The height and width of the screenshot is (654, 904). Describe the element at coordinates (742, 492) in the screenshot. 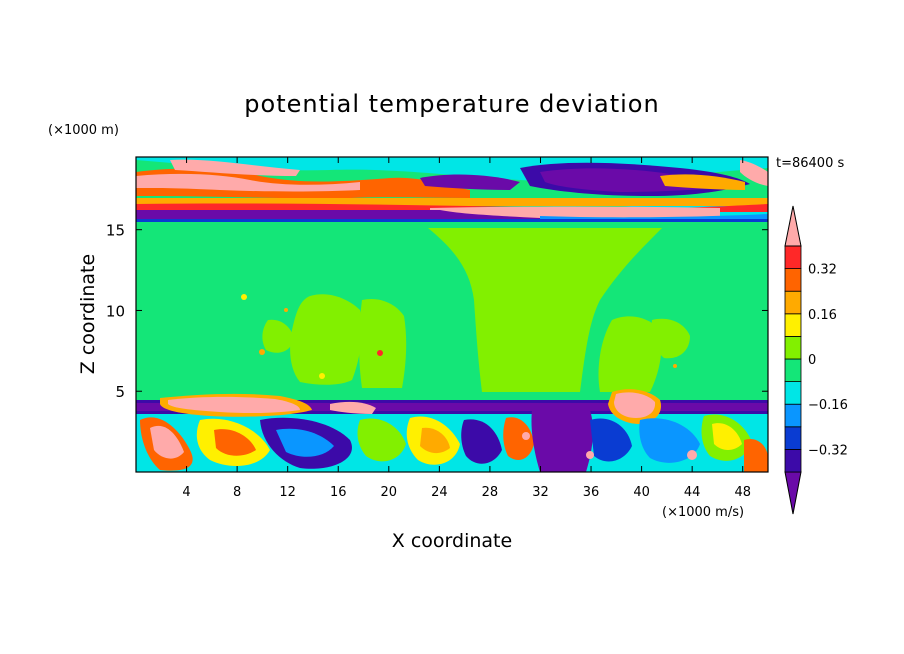

I see `x-tick-label: 48` at that location.